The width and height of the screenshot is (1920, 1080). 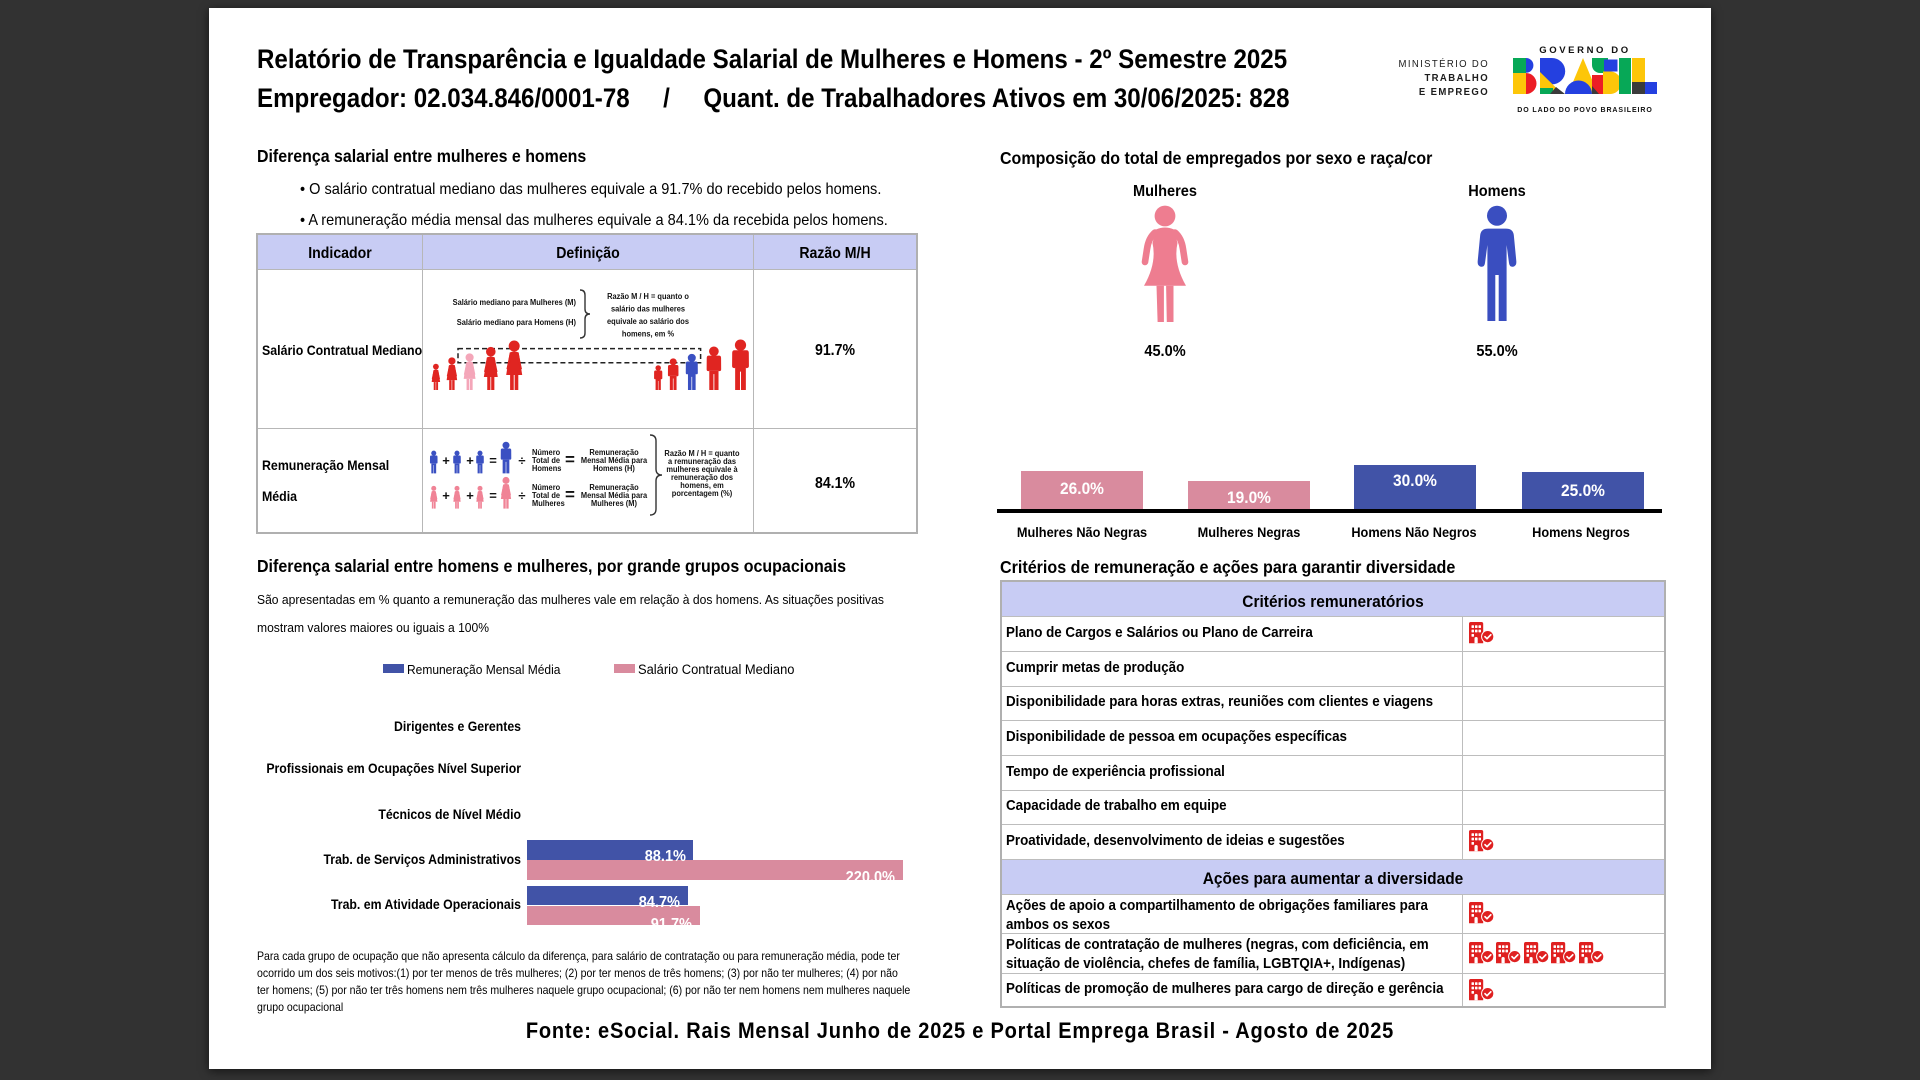 I want to click on svg-text: porcentagem (%), so click(x=702, y=493).